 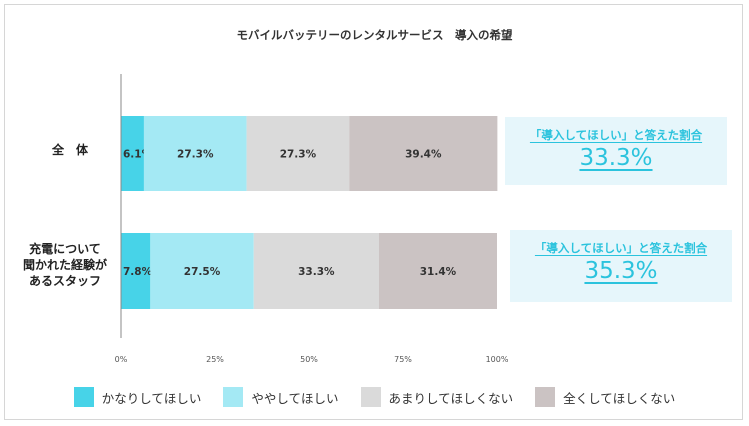 I want to click on legend-item: ややしてほしい, so click(x=281, y=397).